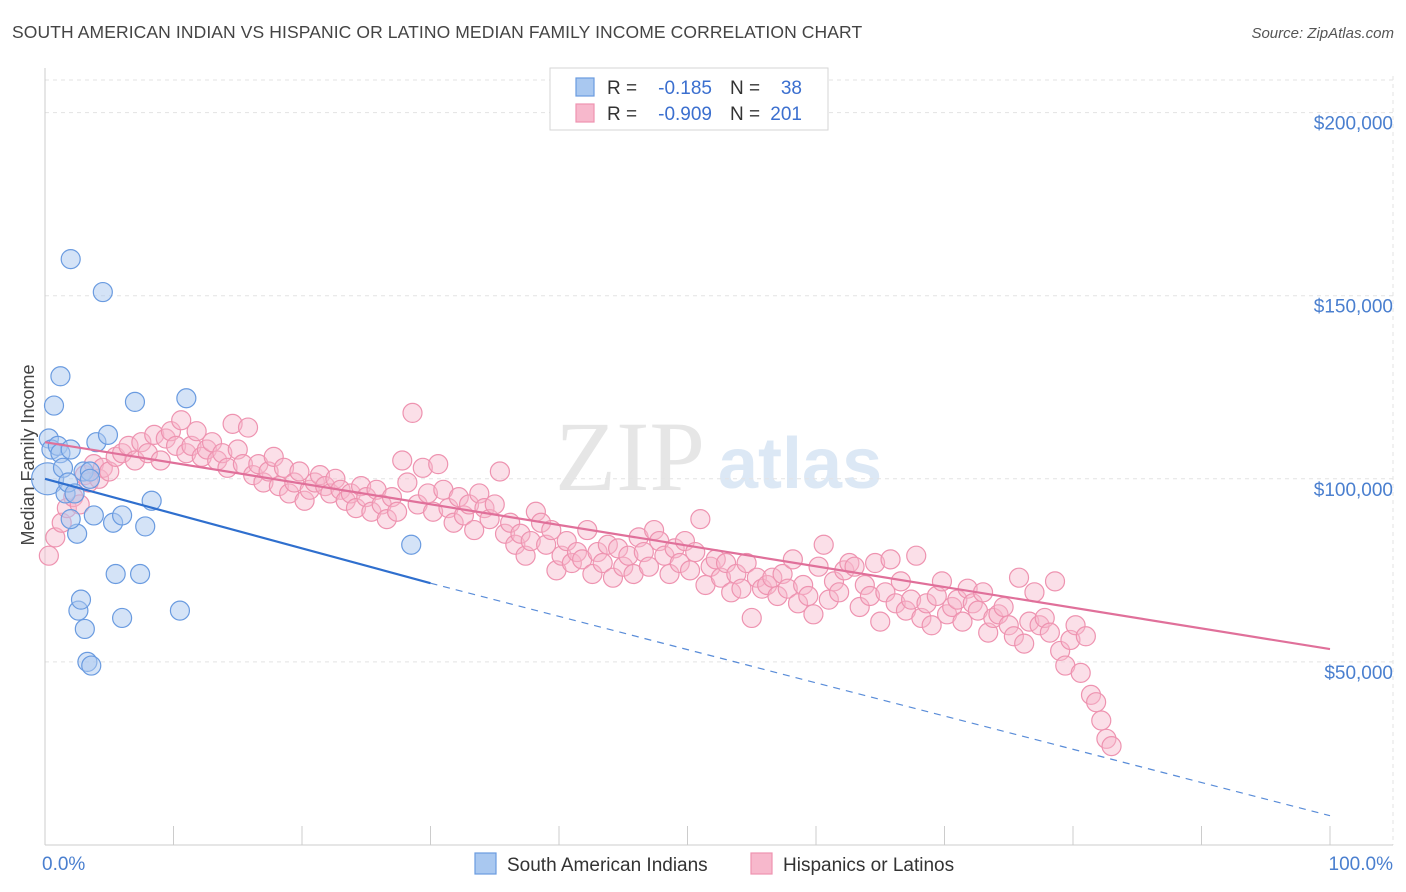  What do you see at coordinates (791, 88) in the screenshot?
I see `stats-n-value-1: 38` at bounding box center [791, 88].